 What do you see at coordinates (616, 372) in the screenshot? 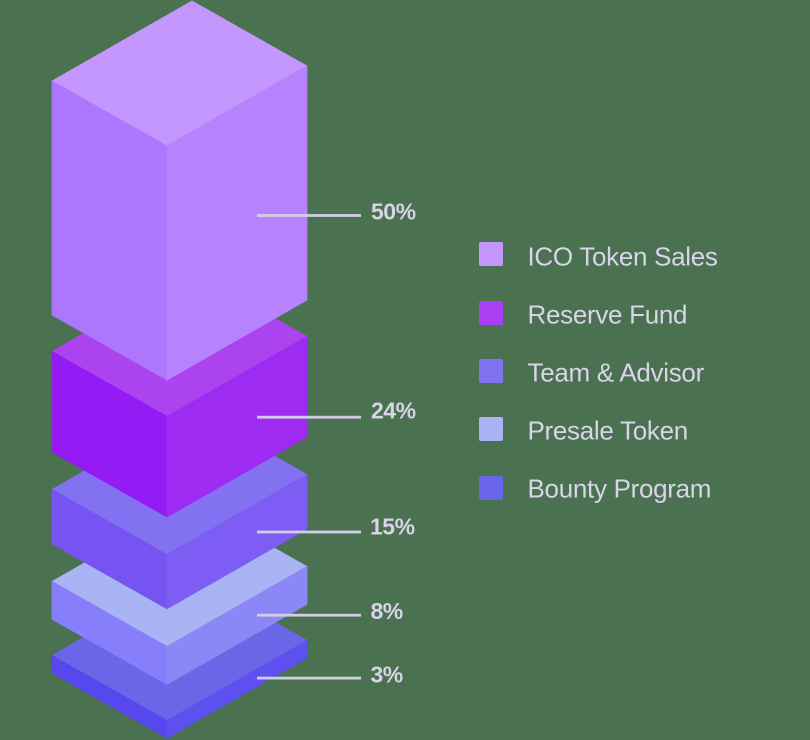
I see `svg-text: Team & Advisor` at bounding box center [616, 372].